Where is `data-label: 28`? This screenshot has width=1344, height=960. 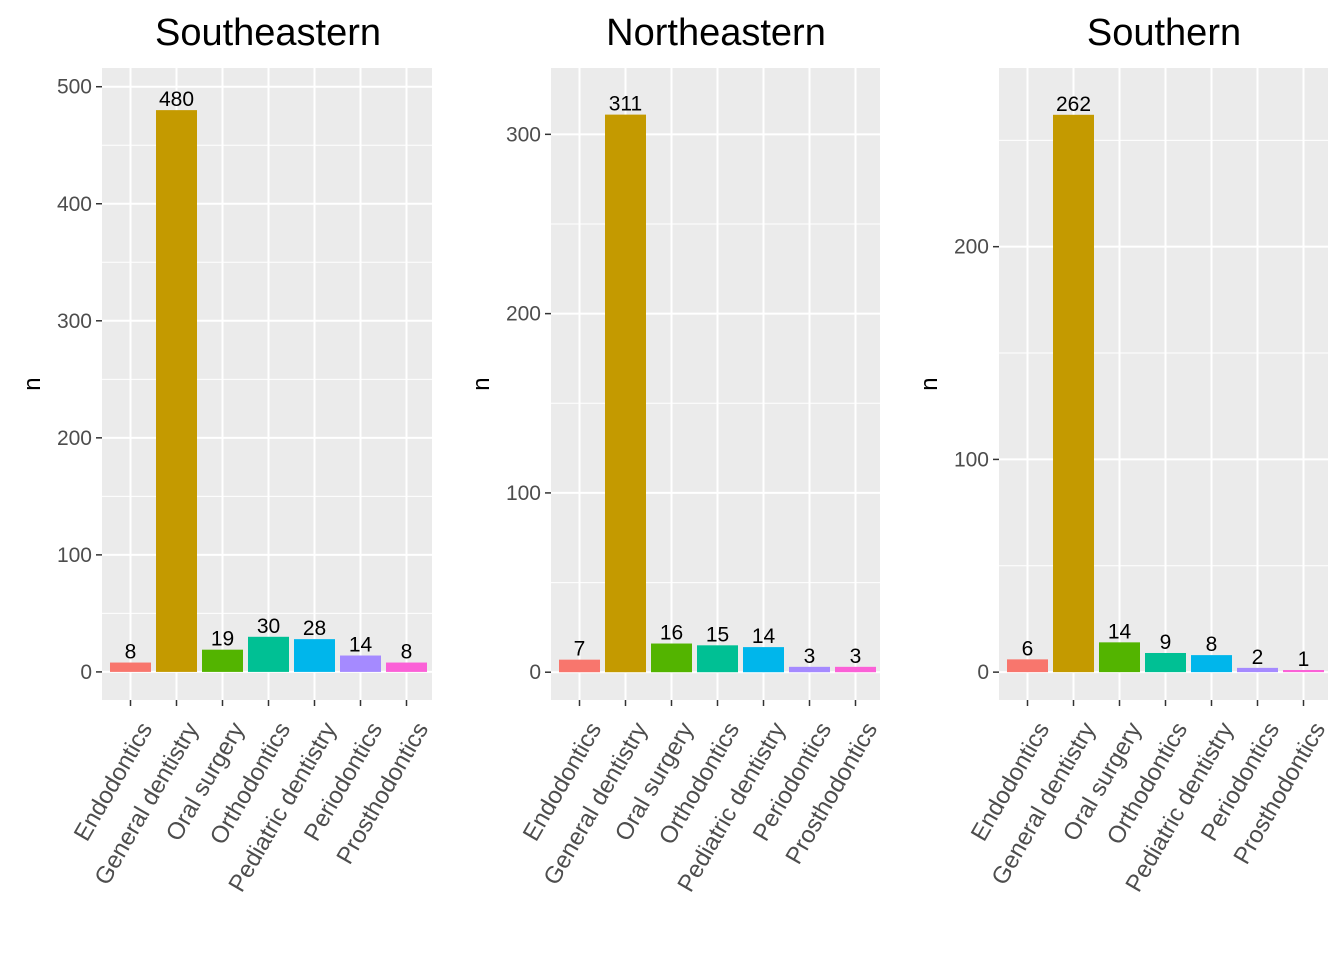 data-label: 28 is located at coordinates (314, 628).